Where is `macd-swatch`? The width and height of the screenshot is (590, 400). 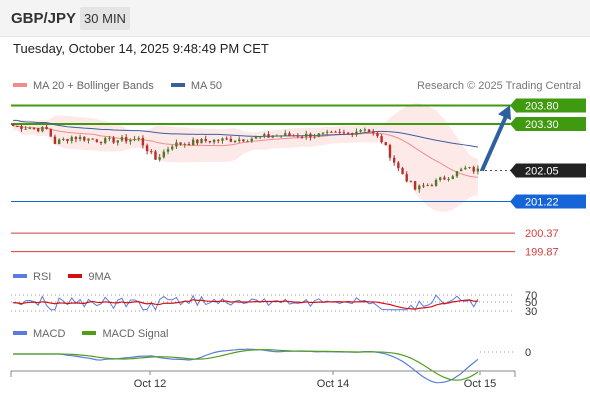 macd-swatch is located at coordinates (20, 333).